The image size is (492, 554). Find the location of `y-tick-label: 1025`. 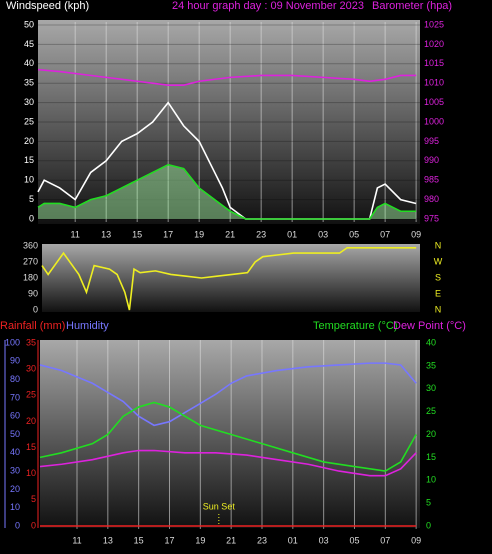

y-tick-label: 1025 is located at coordinates (434, 24).